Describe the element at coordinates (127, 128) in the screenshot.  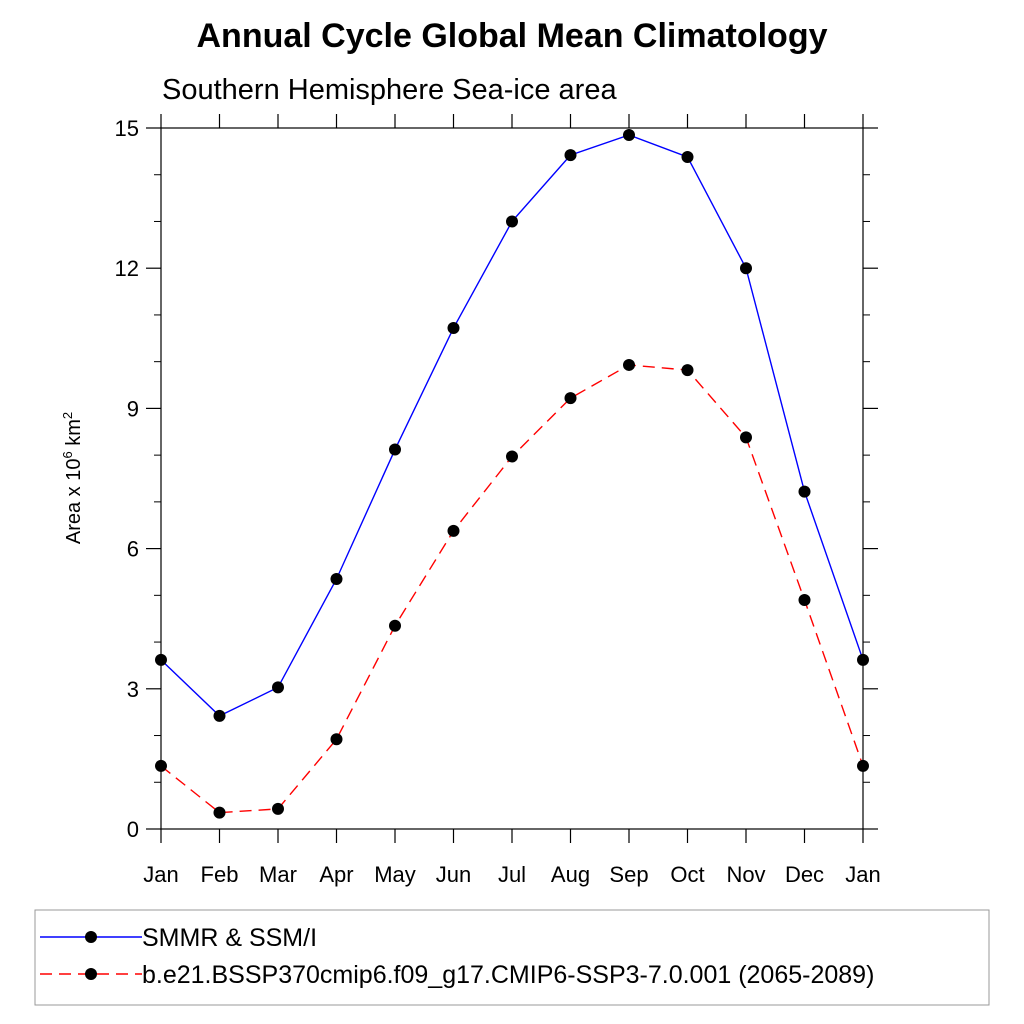
I see `y-tick-label: 15` at that location.